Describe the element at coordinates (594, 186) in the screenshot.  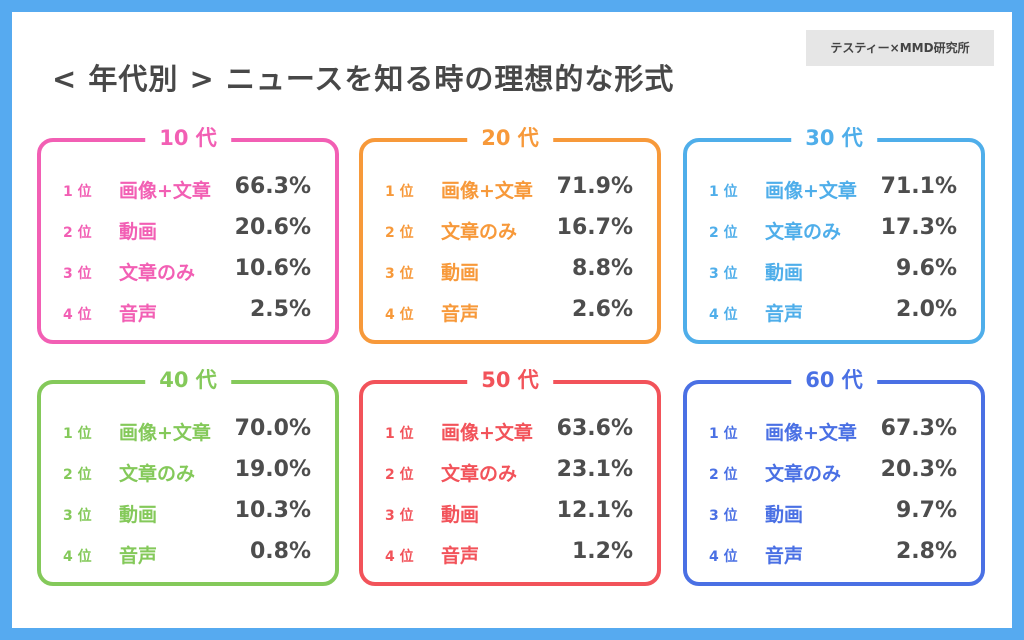
I see `percentage-value: 71.9%` at that location.